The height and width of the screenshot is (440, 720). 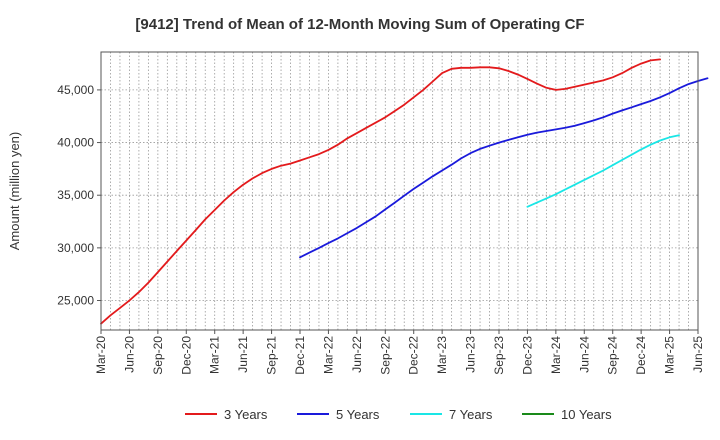 I want to click on y-tick-label: 35,000, so click(x=75, y=195).